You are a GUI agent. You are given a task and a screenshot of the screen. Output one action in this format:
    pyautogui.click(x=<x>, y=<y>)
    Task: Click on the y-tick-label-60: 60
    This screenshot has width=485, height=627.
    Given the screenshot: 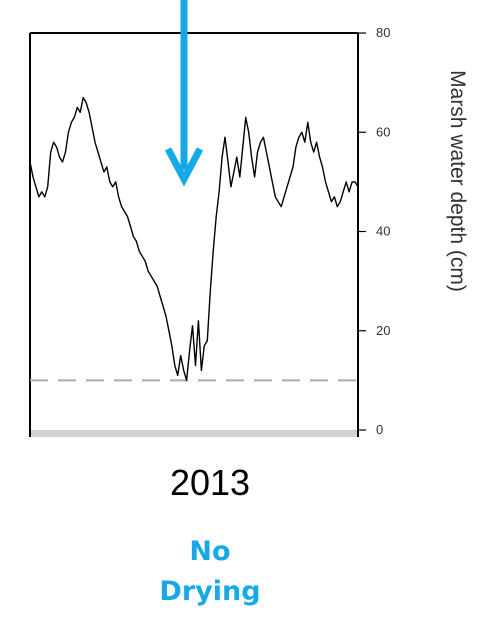 What is the action you would take?
    pyautogui.click(x=383, y=131)
    